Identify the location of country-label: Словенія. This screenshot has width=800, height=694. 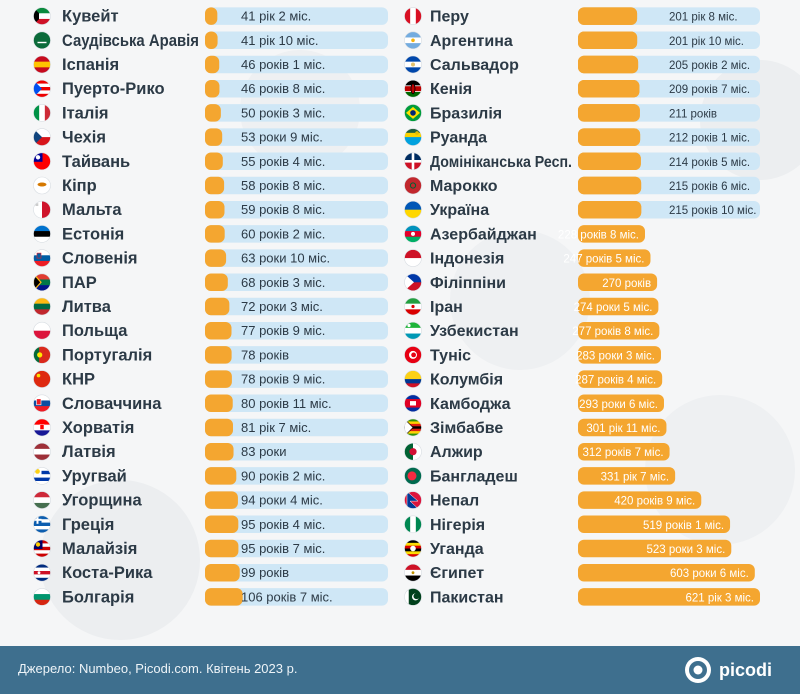
(100, 259).